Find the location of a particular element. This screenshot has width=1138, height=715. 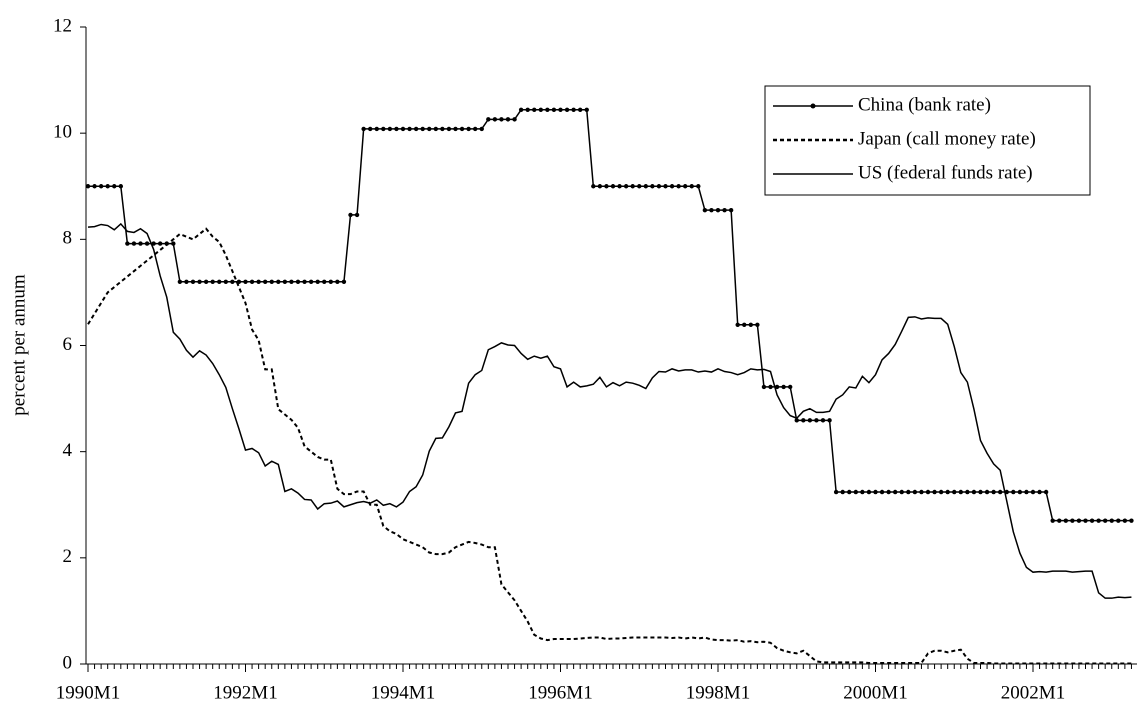

y-tick-label: 4 is located at coordinates (68, 450).